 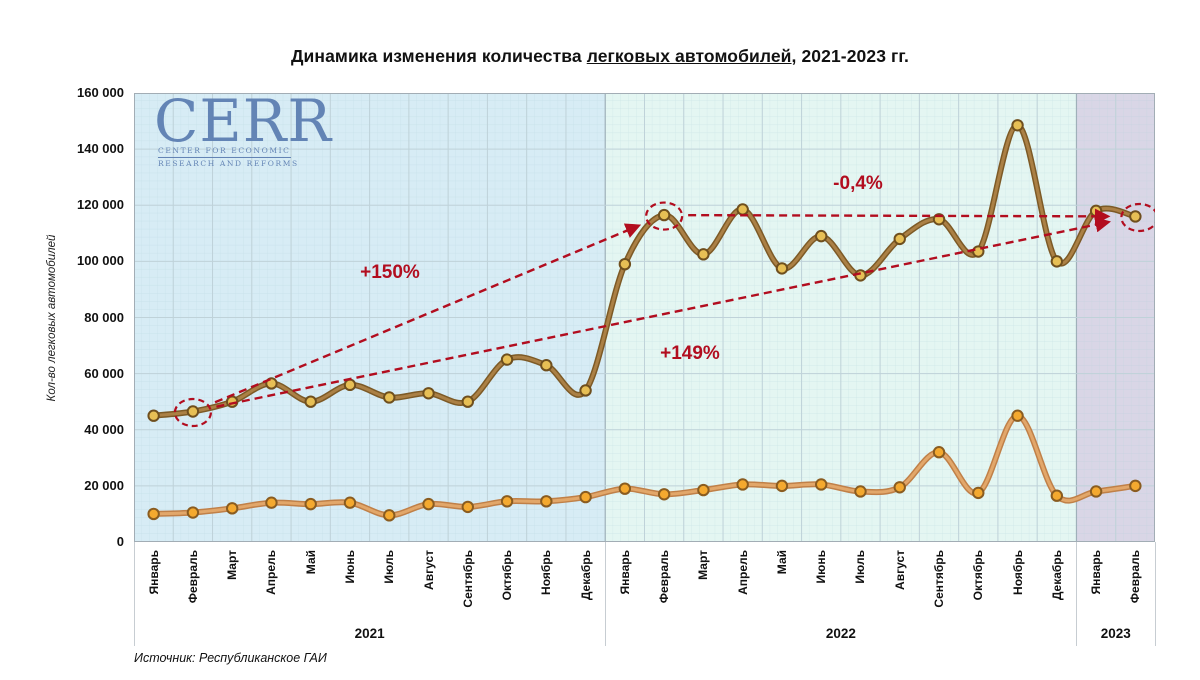 What do you see at coordinates (100, 92) in the screenshot?
I see `y-tick-label: 160 000` at bounding box center [100, 92].